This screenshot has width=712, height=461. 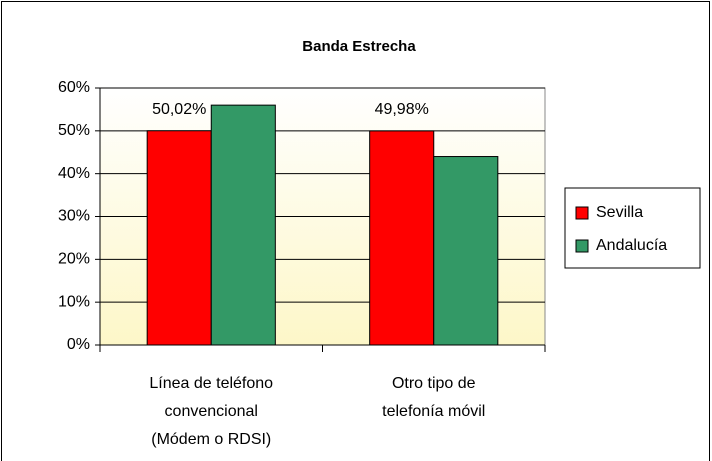 I want to click on y-tick-label: 10%, so click(x=74, y=301).